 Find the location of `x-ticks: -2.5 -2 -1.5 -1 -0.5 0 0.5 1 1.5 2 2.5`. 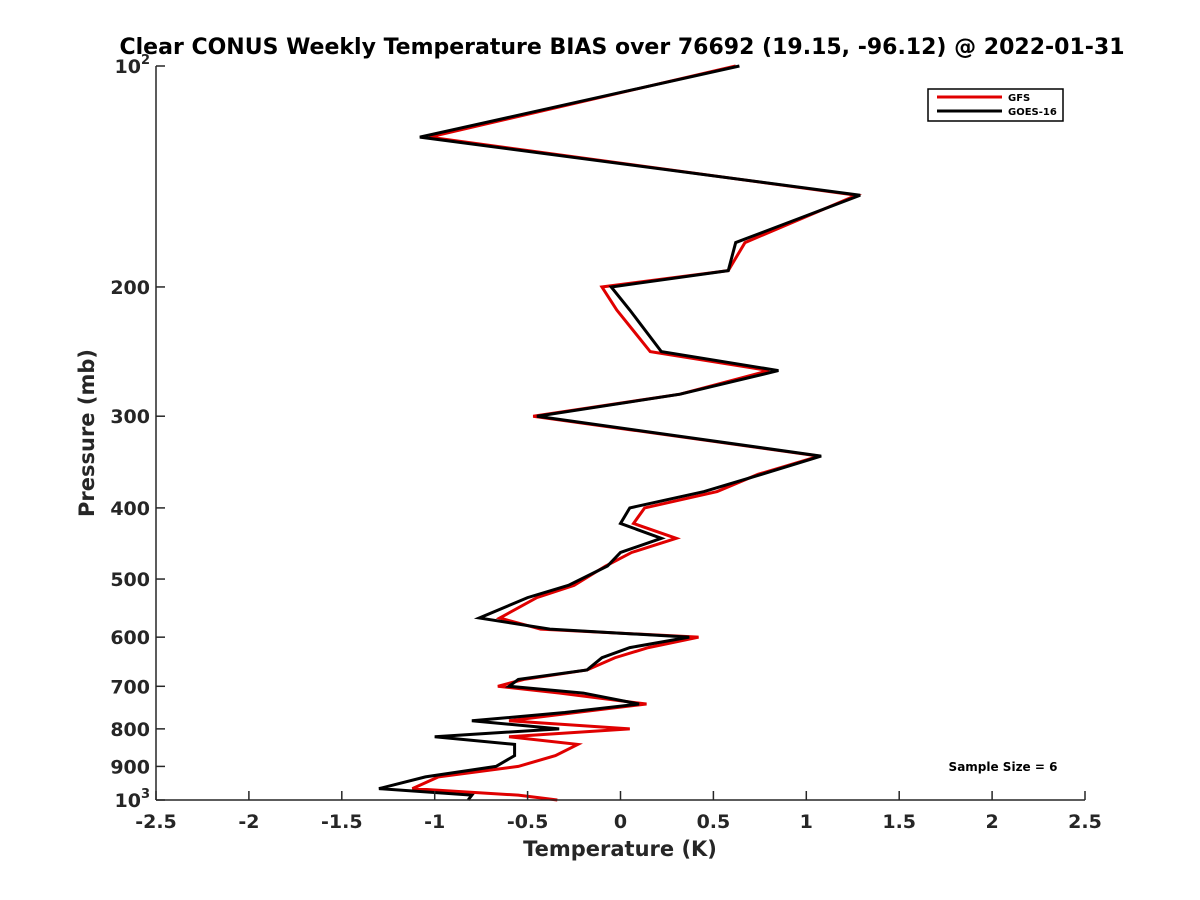

x-ticks: -2.5 -2 -1.5 -1 -0.5 0 0.5 1 1.5 2 2.5 is located at coordinates (618, 812).